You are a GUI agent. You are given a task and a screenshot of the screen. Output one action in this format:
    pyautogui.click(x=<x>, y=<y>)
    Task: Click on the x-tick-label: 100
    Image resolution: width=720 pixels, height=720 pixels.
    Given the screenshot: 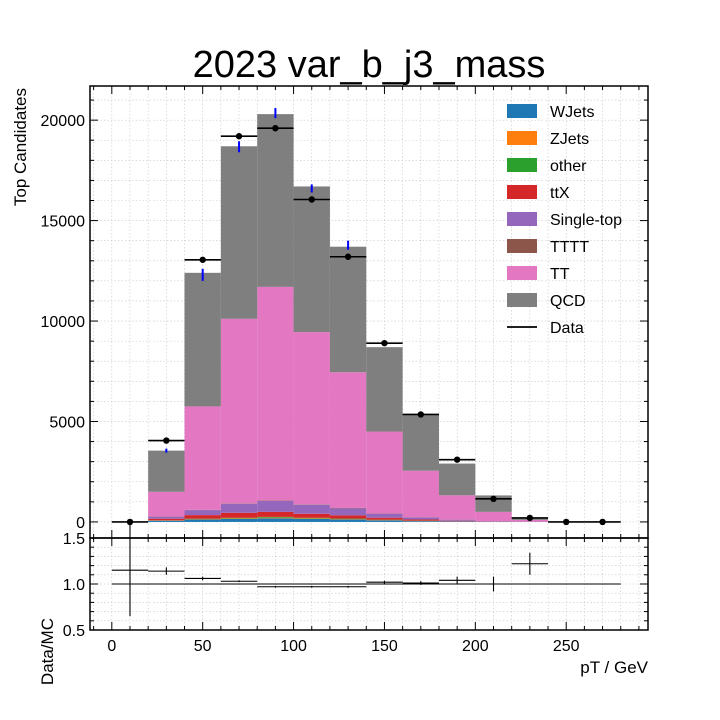 What is the action you would take?
    pyautogui.click(x=293, y=646)
    